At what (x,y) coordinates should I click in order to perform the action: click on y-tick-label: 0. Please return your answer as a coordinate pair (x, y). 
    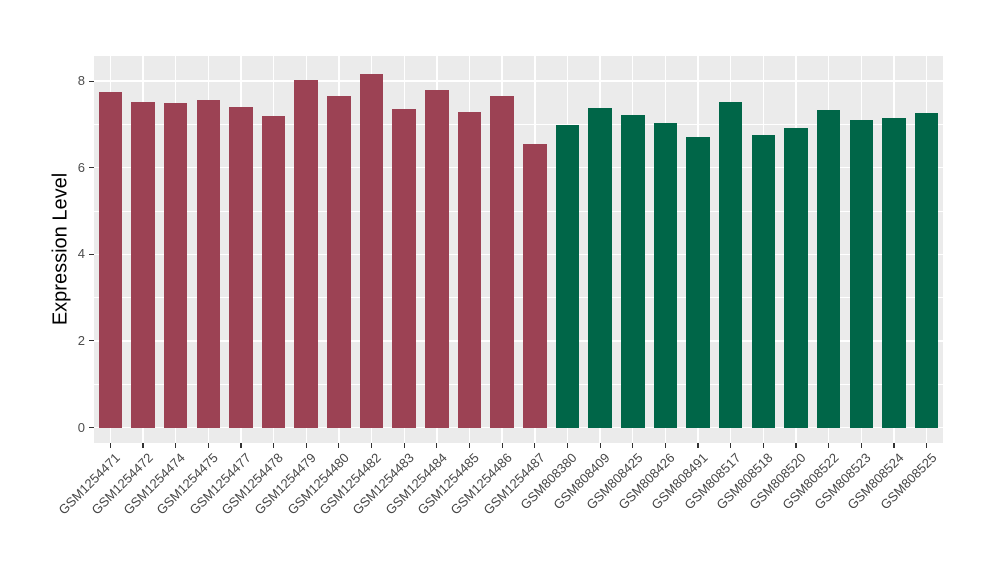
    Looking at the image, I should click on (81, 427).